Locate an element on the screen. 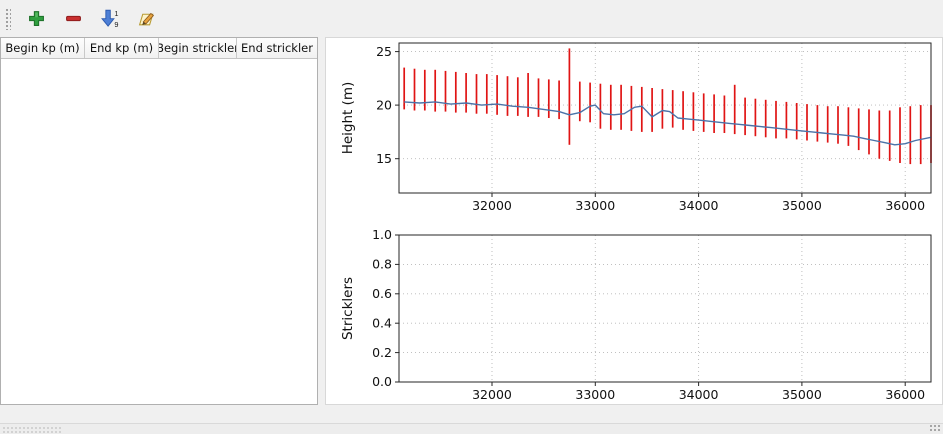 This screenshot has height=434, width=943. svg-text: 1 is located at coordinates (116, 13).